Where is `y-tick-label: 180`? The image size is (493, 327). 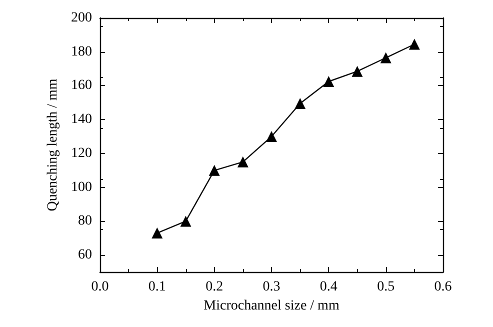 y-tick-label: 180 is located at coordinates (81, 52).